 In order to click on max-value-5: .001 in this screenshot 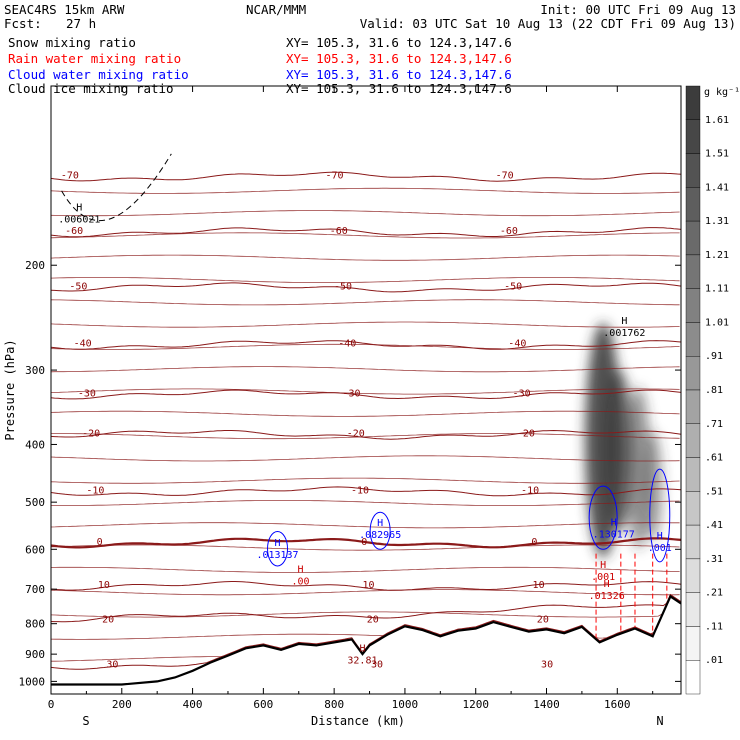, I will do `click(660, 548)`.